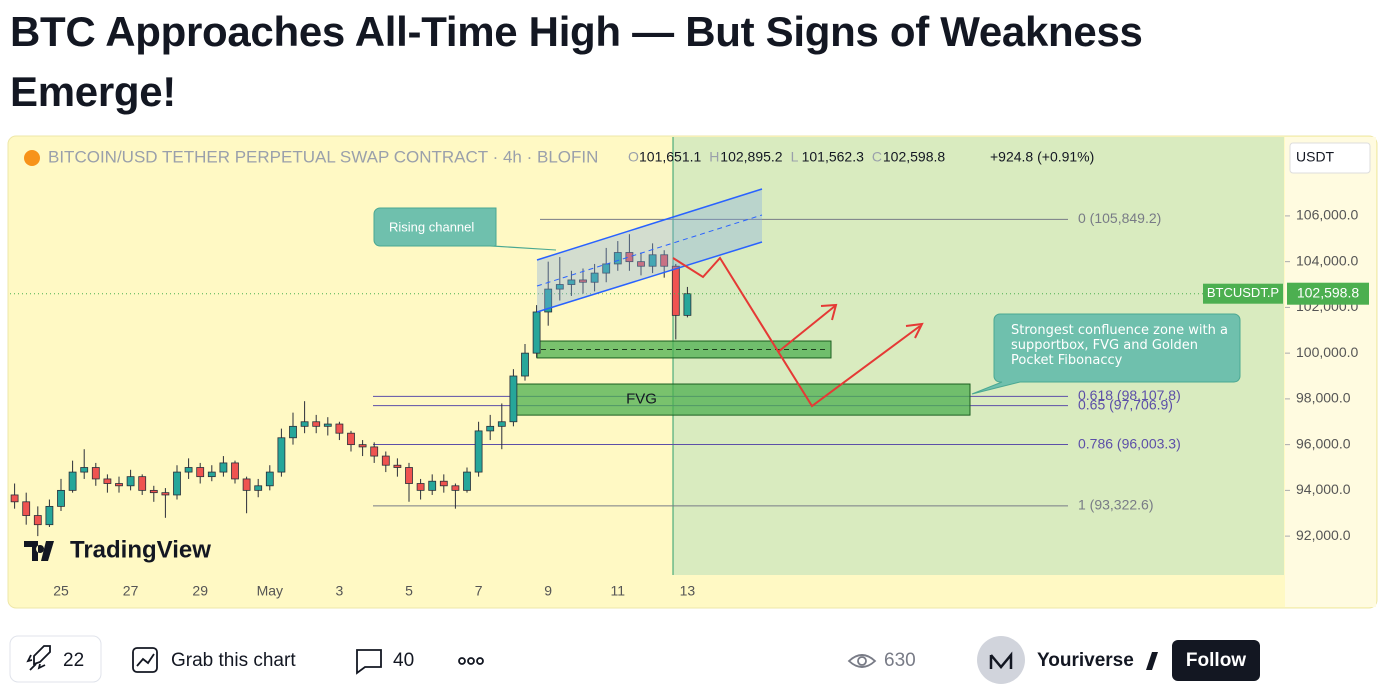  I want to click on ohlc-value: 102,895.2, so click(751, 157).